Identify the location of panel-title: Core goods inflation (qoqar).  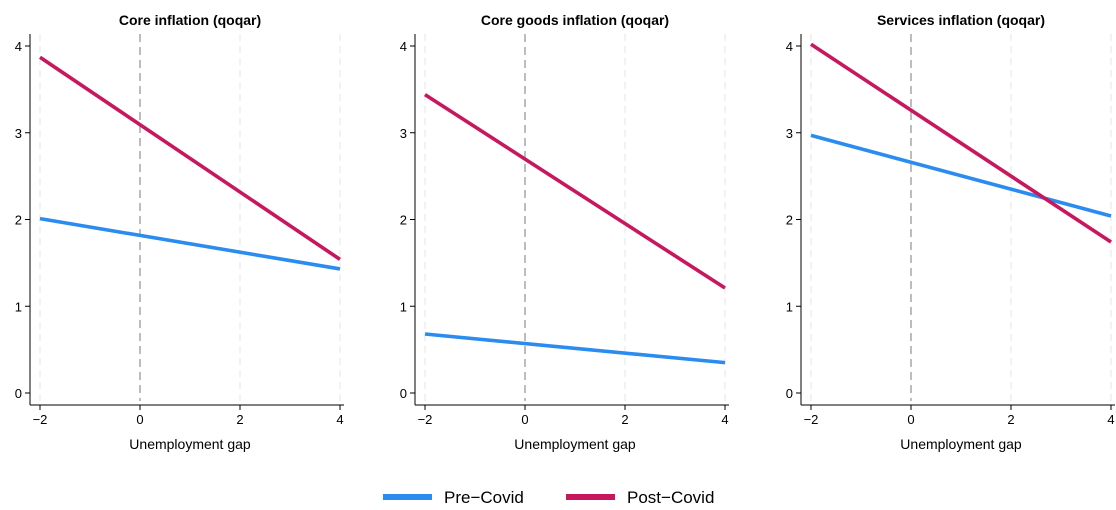
(575, 20).